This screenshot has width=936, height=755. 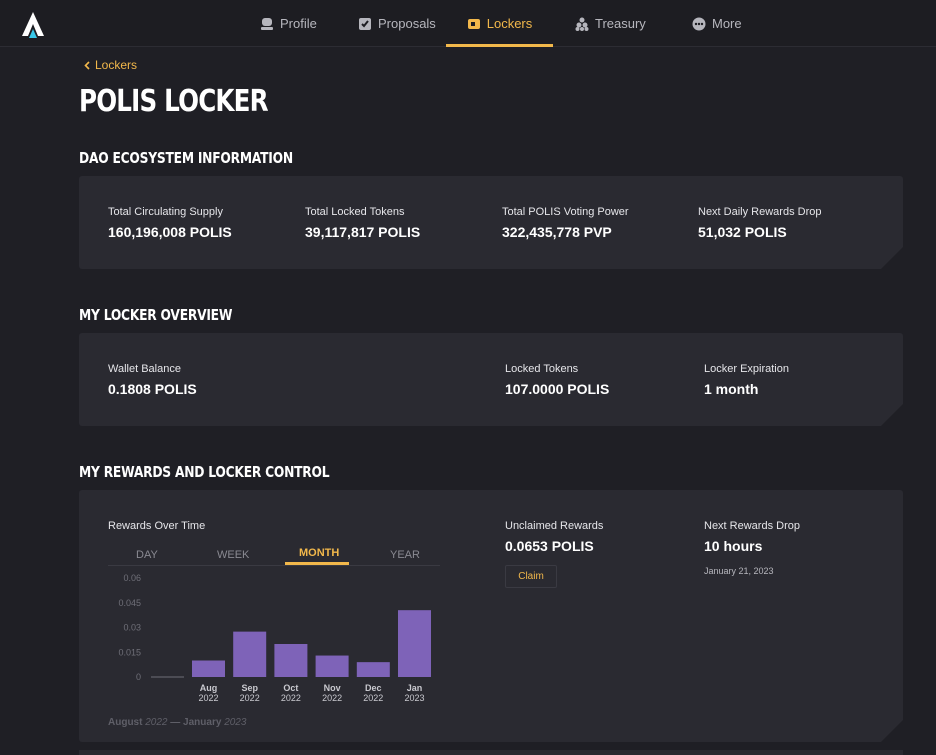 I want to click on y-tick-label: 0.03, so click(x=132, y=628).